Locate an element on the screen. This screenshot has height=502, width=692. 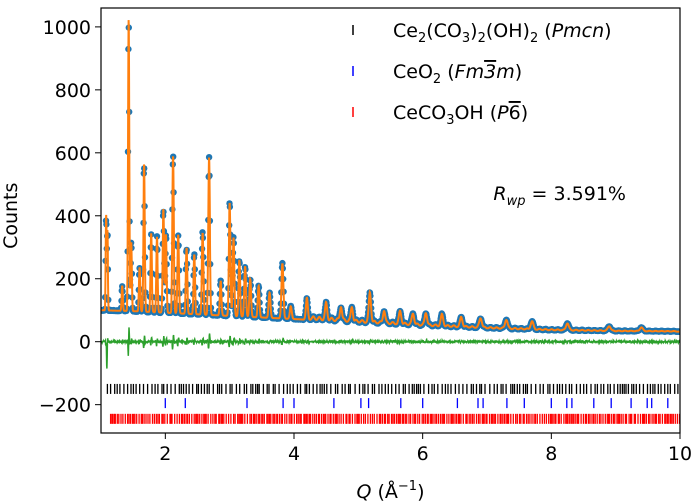
x-tick-label: 2 is located at coordinates (165, 454).